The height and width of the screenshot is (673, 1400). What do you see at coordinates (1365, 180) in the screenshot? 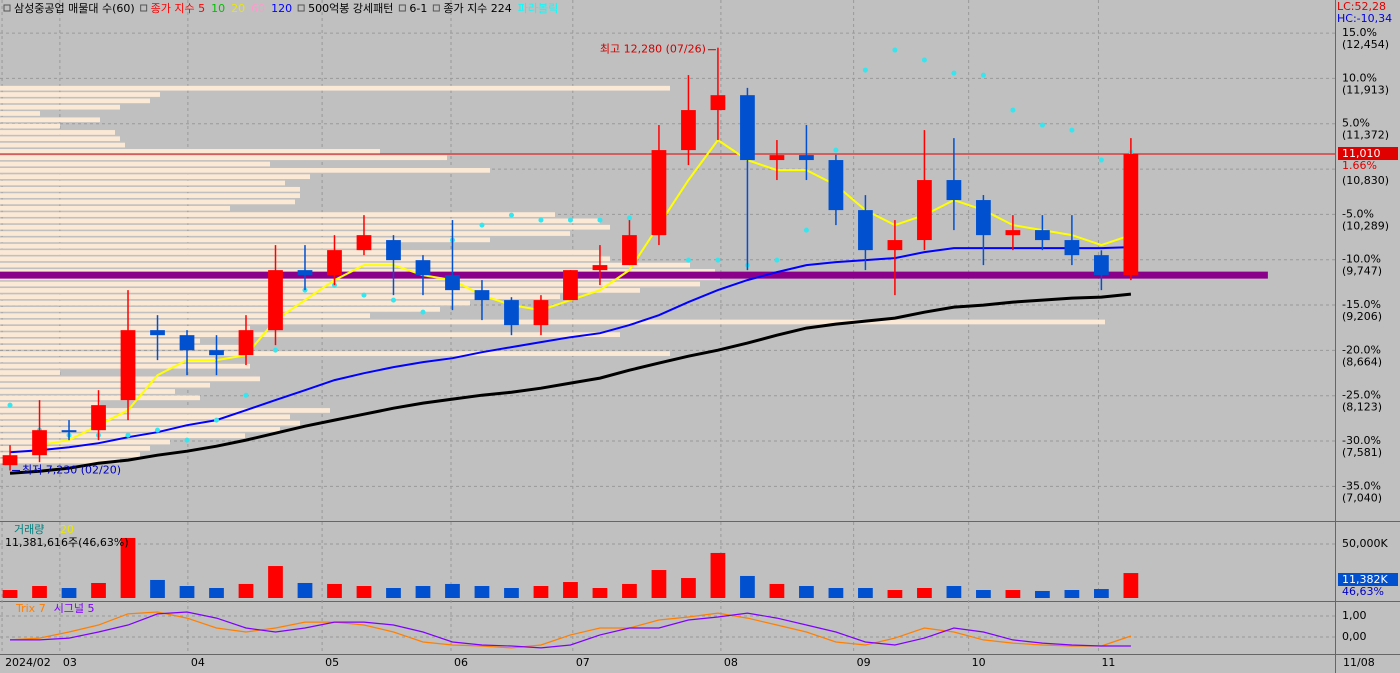
I see `y-tick-price: (10,830)` at bounding box center [1365, 180].